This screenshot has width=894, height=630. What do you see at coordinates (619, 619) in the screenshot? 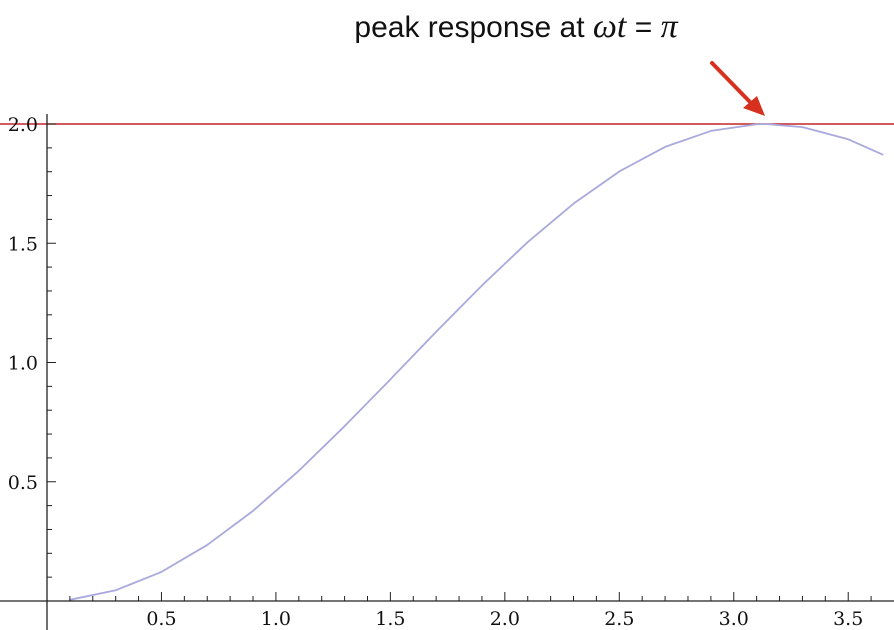
I see `x-tick-label: 2.5` at bounding box center [619, 619].